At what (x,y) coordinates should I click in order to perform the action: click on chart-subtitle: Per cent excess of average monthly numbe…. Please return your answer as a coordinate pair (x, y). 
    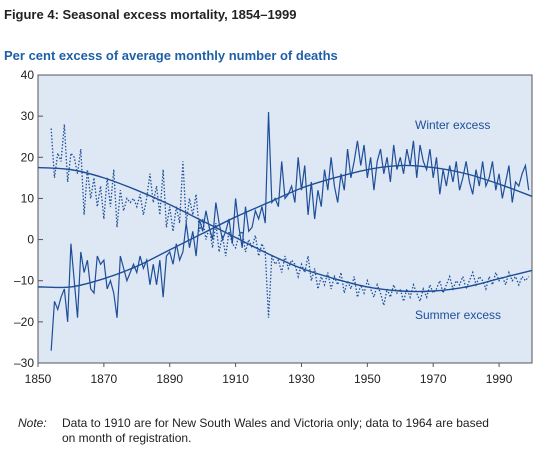
    Looking at the image, I should click on (171, 55).